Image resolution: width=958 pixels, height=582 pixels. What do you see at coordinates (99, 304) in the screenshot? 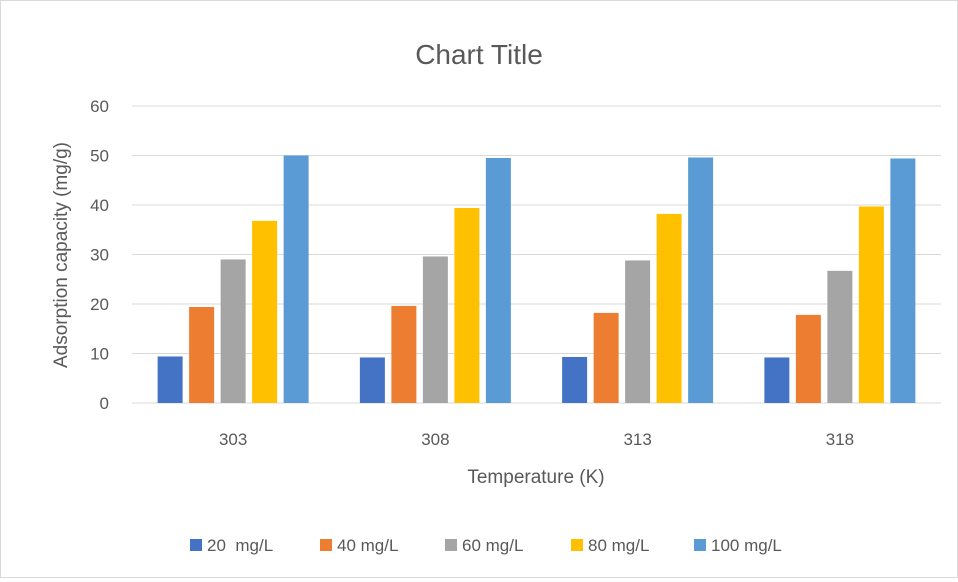
I see `y-tick-label: 20` at bounding box center [99, 304].